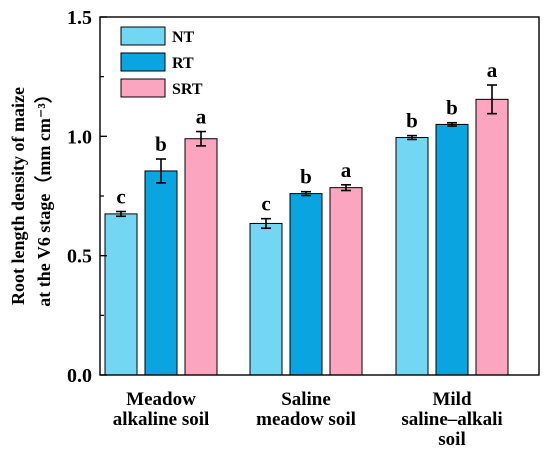  What do you see at coordinates (161, 399) in the screenshot?
I see `x-tick-label: Meadow` at bounding box center [161, 399].